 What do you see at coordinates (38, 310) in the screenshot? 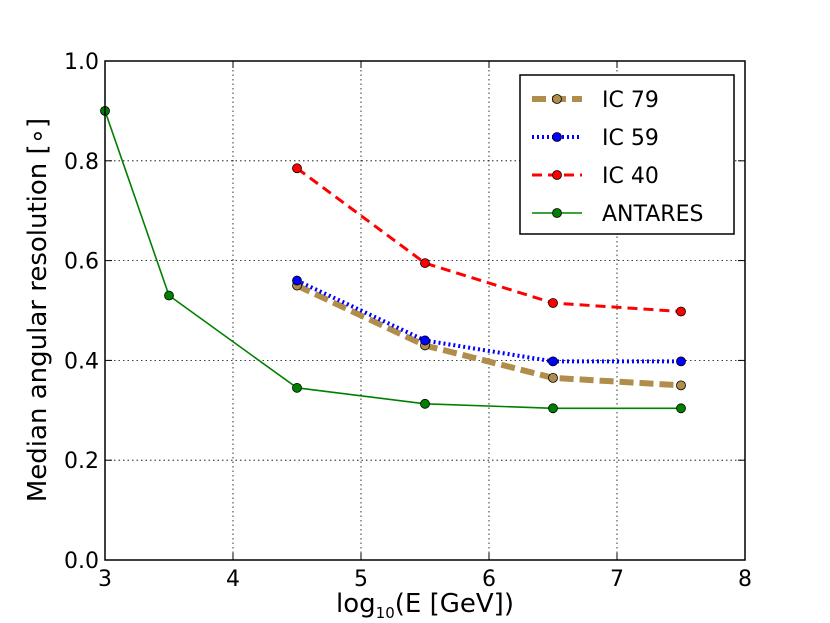
I see `y-axis-title: Median angular resolution [∘]` at bounding box center [38, 310].